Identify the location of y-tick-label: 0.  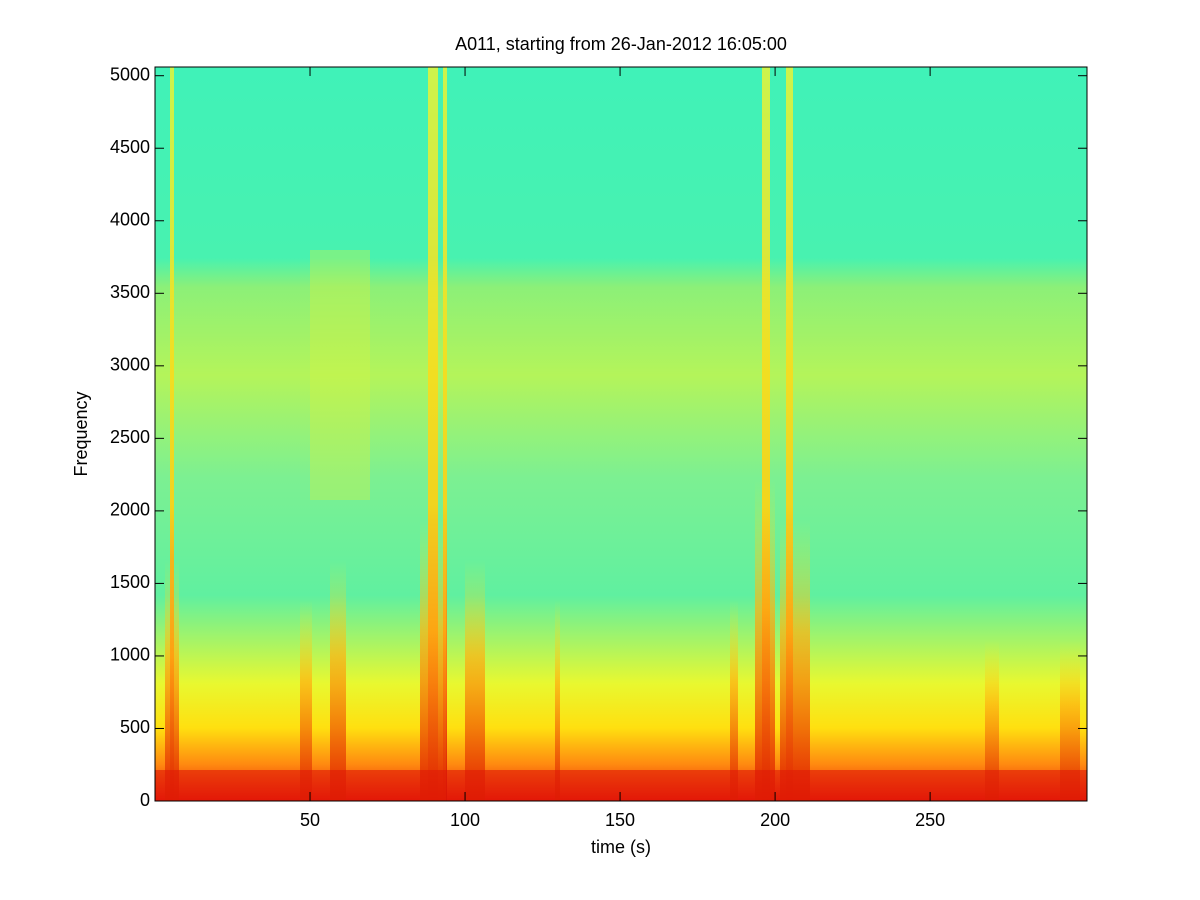
(145, 800).